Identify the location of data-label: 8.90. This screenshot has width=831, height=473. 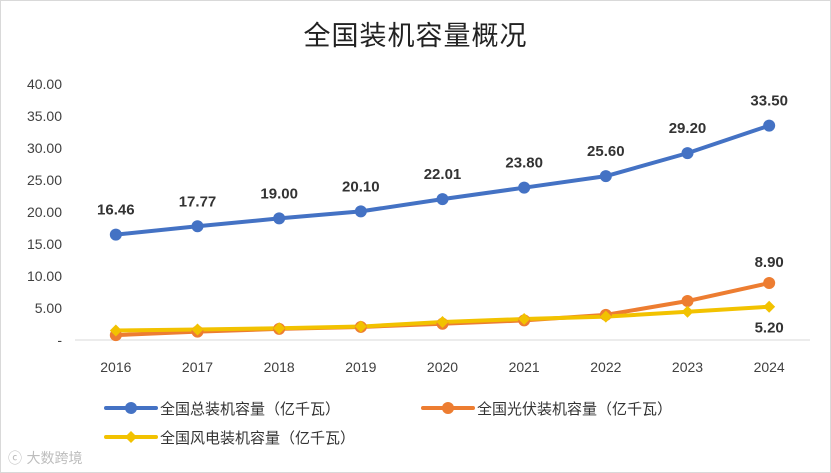
(769, 262).